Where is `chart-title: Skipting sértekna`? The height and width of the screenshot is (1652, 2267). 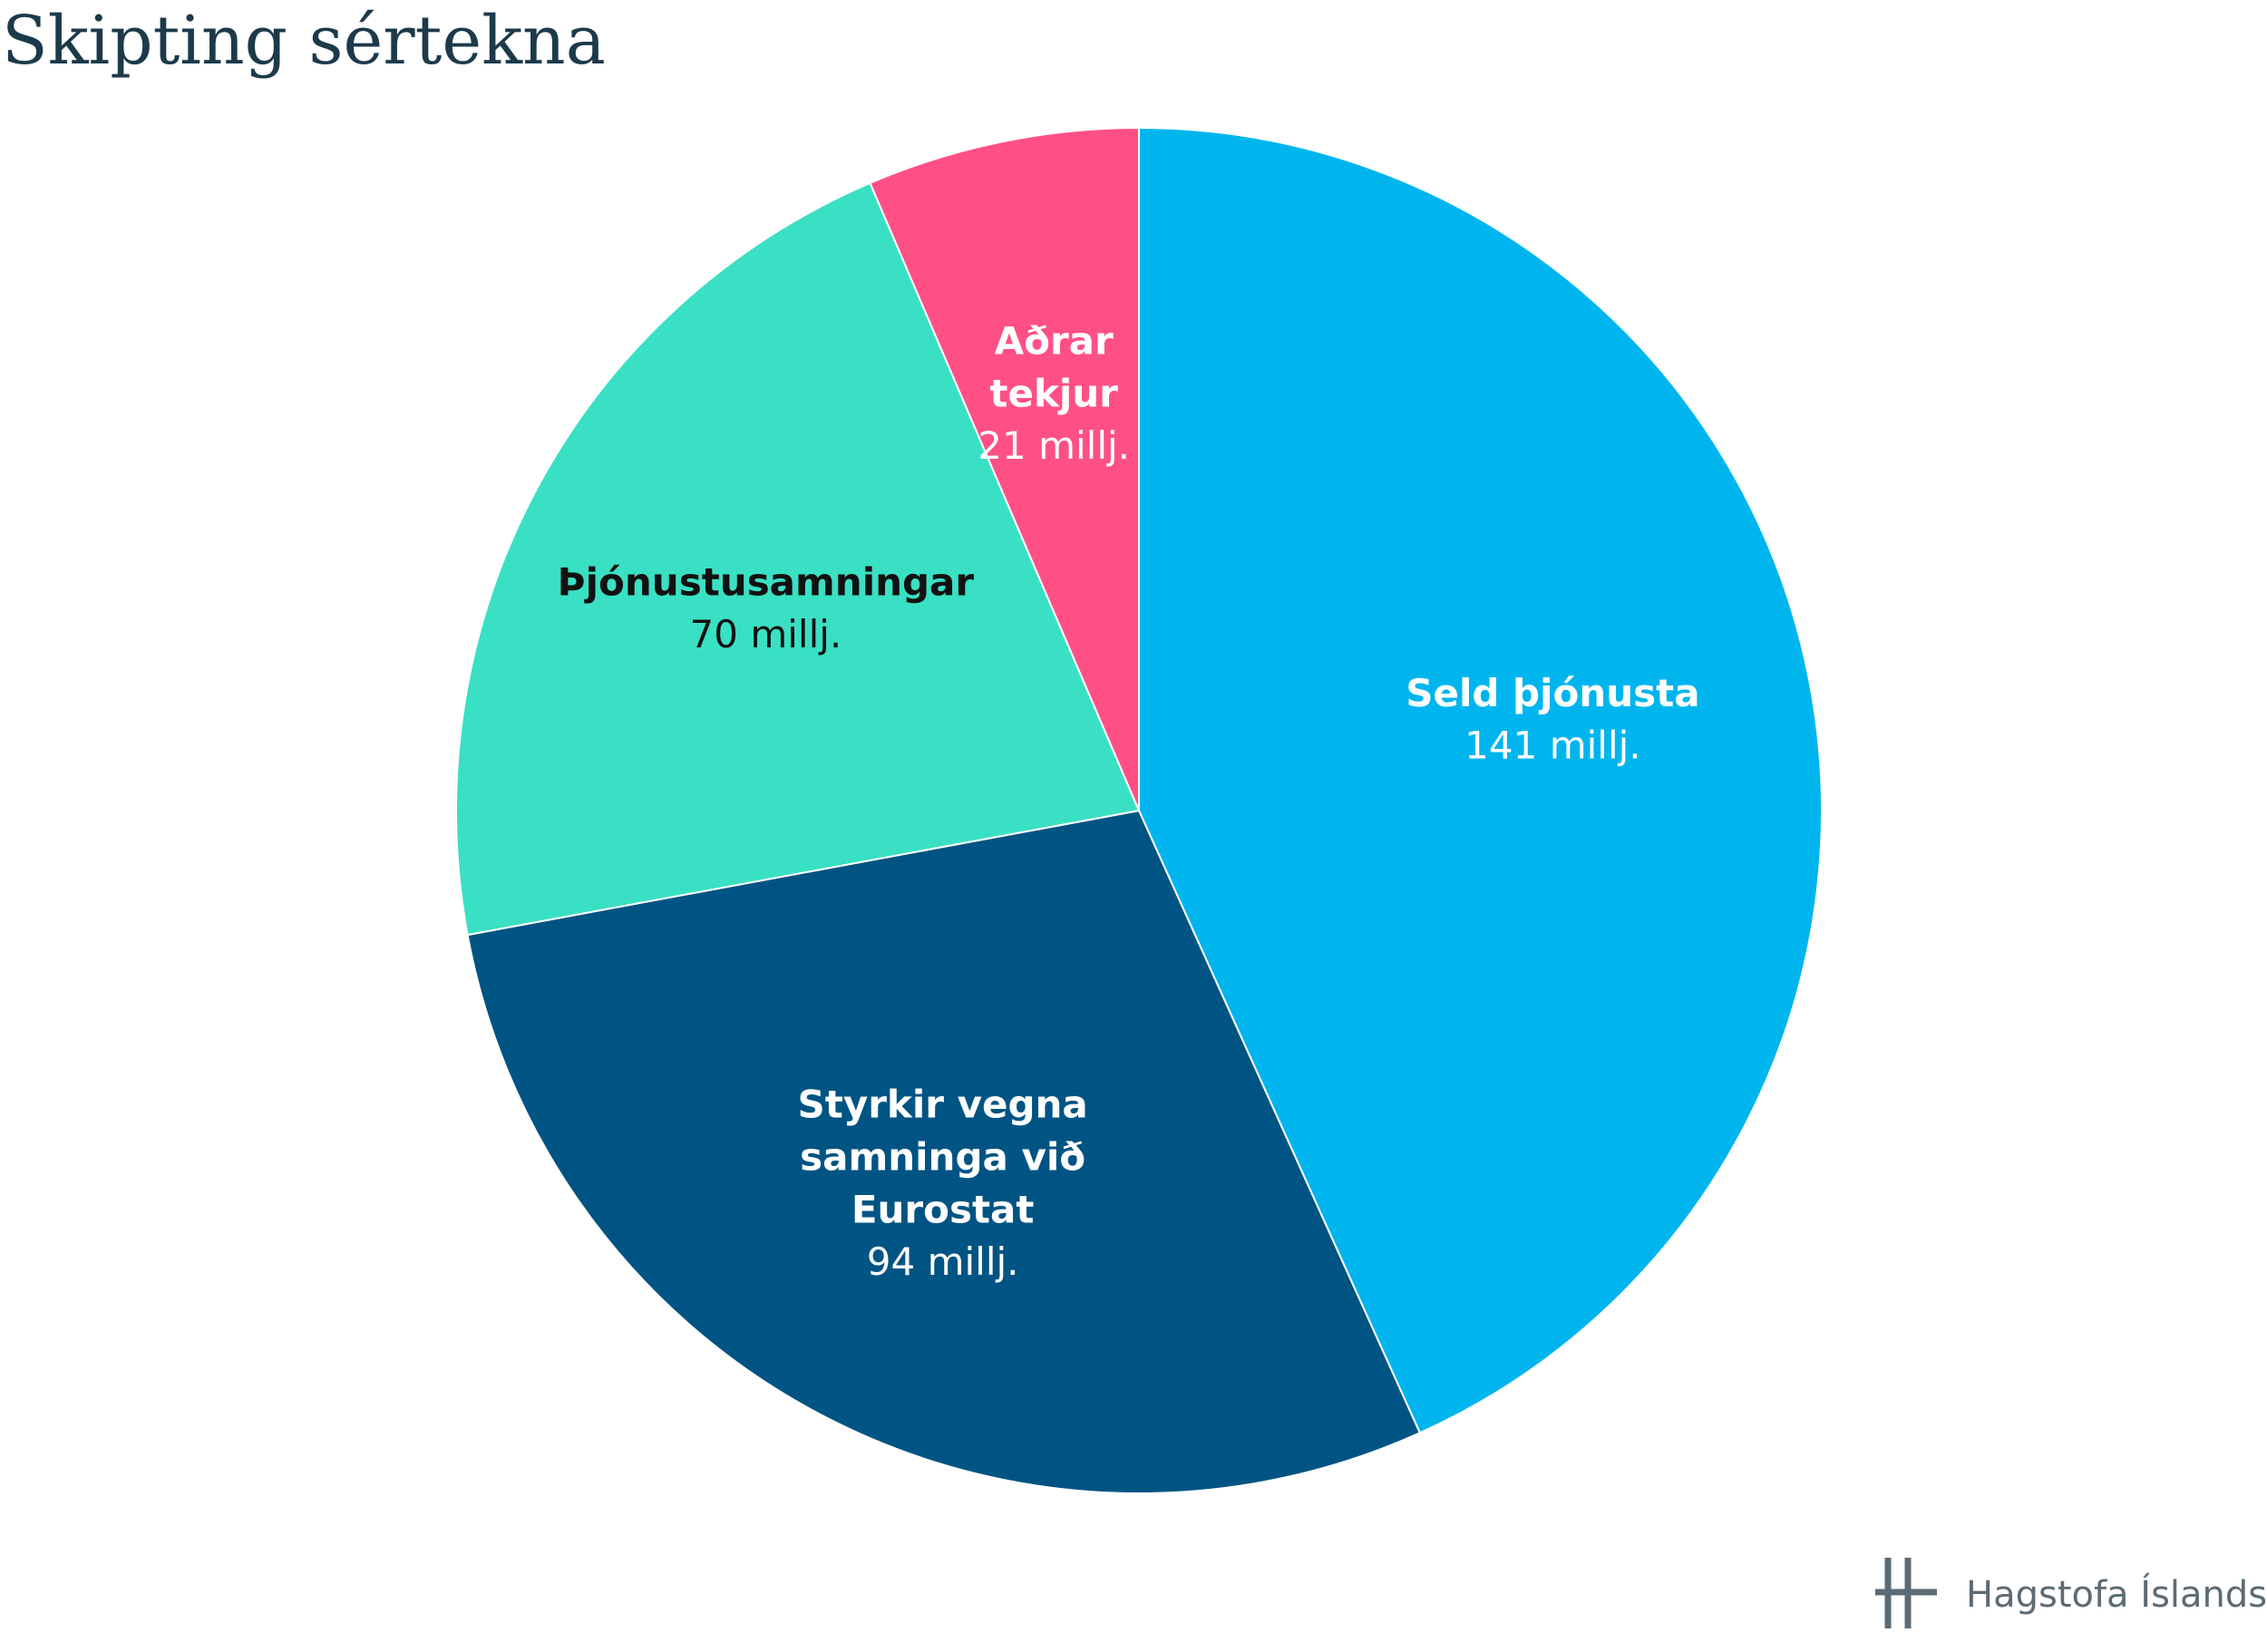
chart-title: Skipting sértekna is located at coordinates (304, 41).